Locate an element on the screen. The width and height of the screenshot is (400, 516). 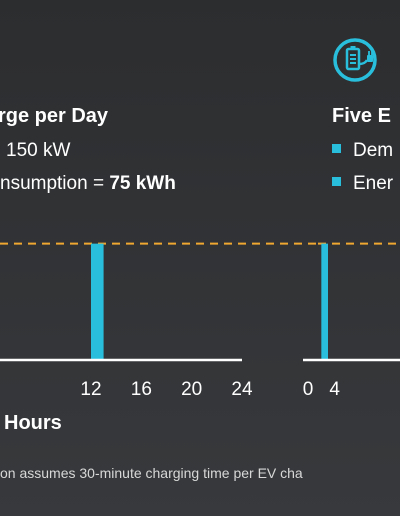
battery-plug-icon is located at coordinates (355, 60).